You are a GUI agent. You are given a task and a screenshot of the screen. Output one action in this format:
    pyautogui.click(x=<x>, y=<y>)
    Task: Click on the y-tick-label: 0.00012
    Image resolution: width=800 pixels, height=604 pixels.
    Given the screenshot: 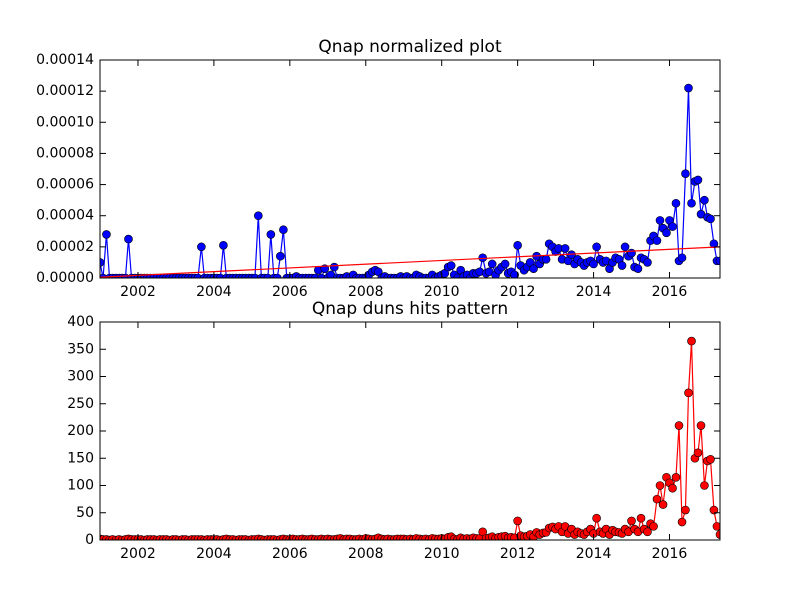 What is the action you would take?
    pyautogui.click(x=65, y=91)
    